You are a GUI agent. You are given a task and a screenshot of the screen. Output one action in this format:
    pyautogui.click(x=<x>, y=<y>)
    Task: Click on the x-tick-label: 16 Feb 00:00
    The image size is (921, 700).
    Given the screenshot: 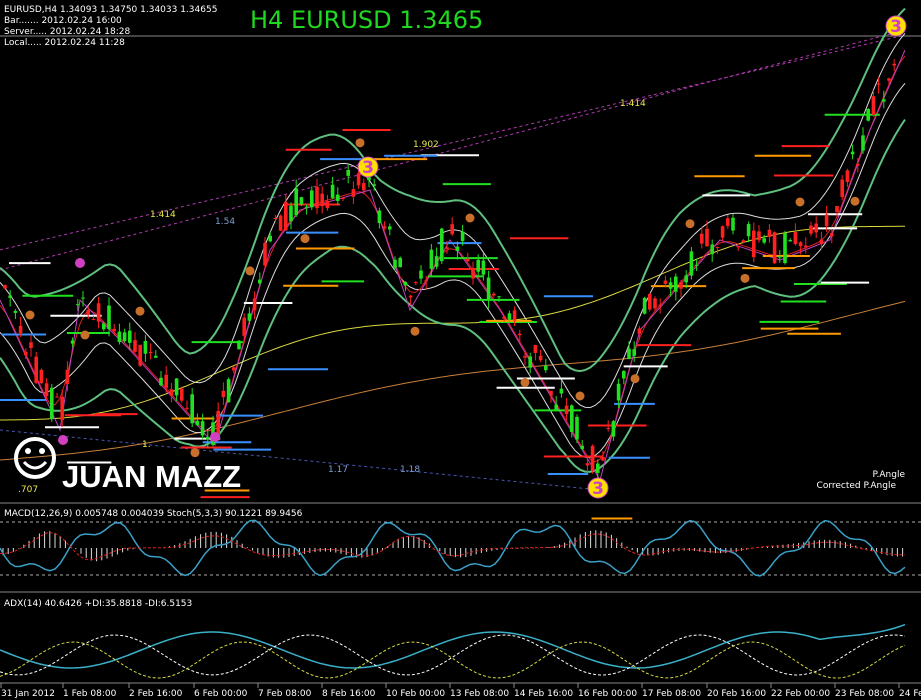 What is the action you would take?
    pyautogui.click(x=607, y=694)
    